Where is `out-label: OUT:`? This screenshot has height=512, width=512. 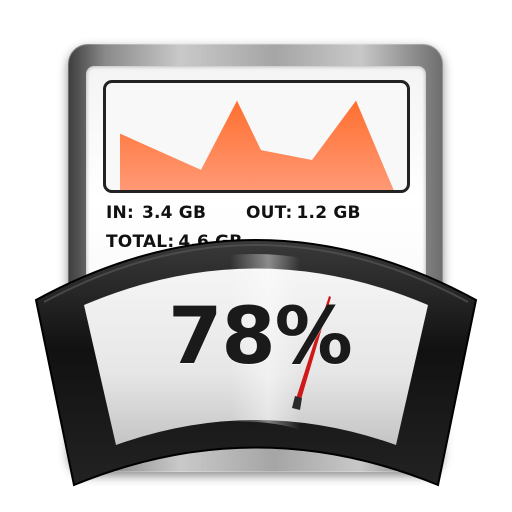
out-label: OUT: is located at coordinates (269, 213).